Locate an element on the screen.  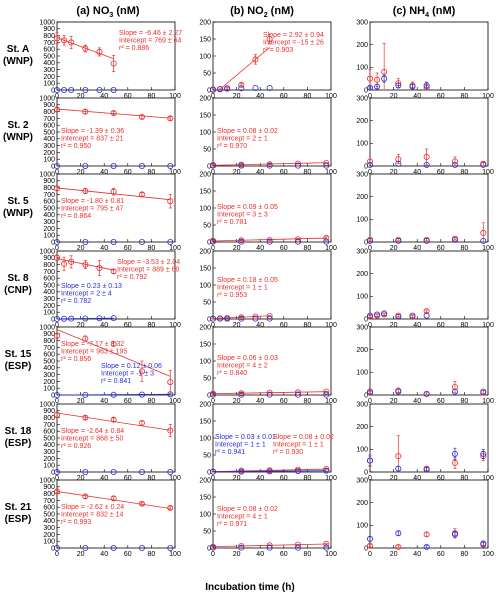
fit-annotation: r² = 0.953 is located at coordinates (232, 295).